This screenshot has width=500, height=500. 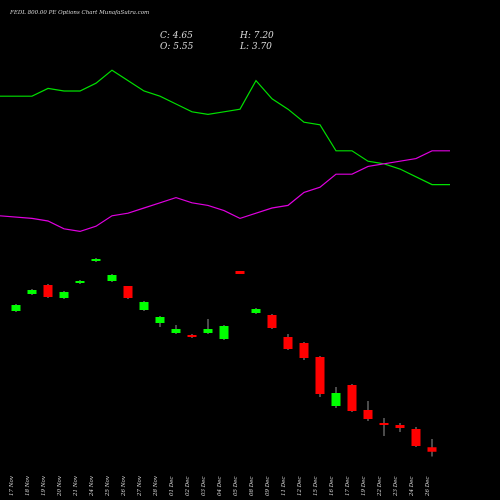 What do you see at coordinates (428, 487) in the screenshot?
I see `x-tick-label: 26 Dec` at bounding box center [428, 487].